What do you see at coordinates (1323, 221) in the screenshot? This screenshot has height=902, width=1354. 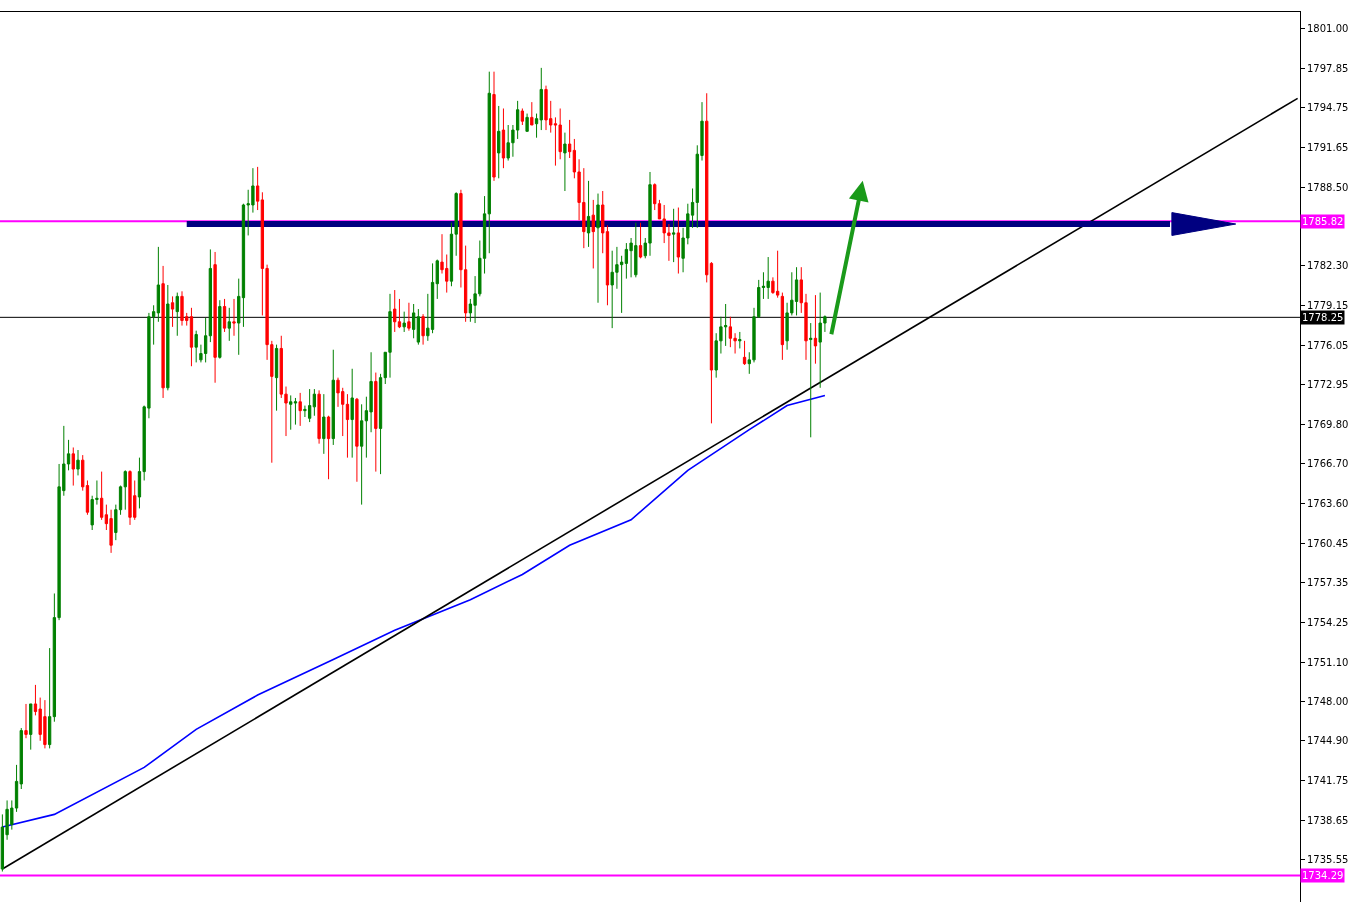 I see `ref-line-label: 1785.82` at bounding box center [1323, 221].